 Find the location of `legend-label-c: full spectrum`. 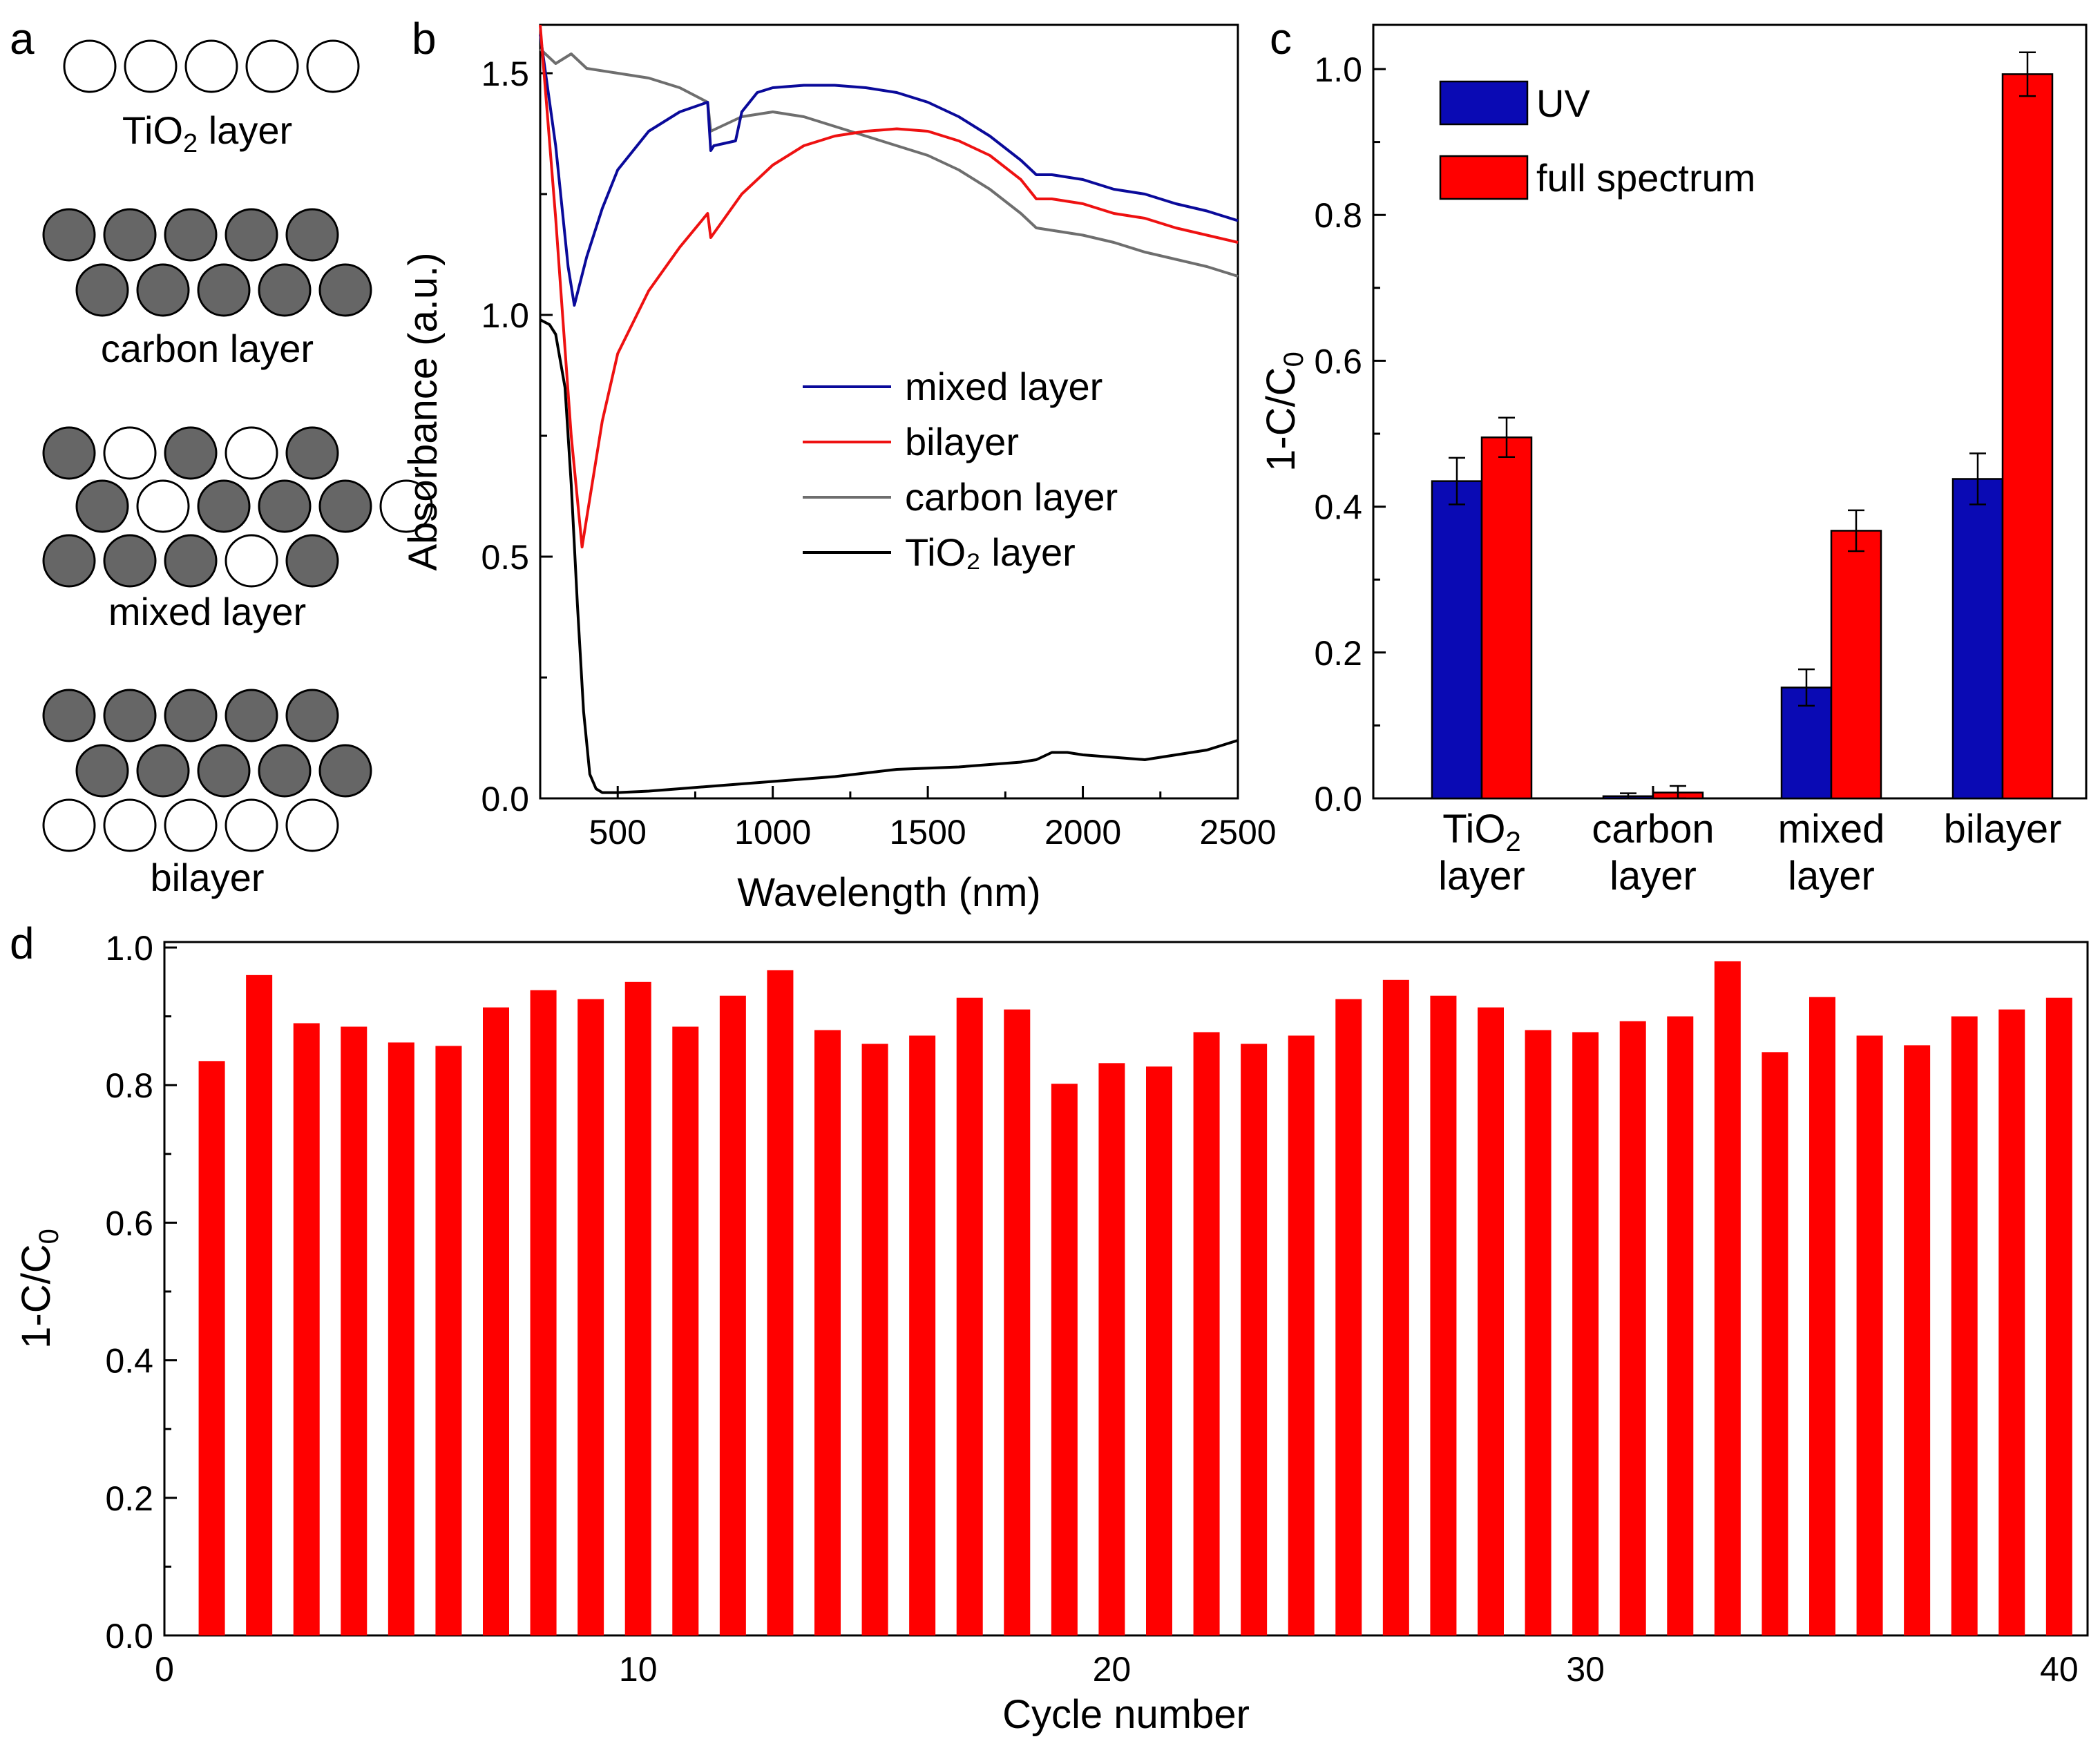

legend-label-c: full spectrum is located at coordinates (1645, 178).